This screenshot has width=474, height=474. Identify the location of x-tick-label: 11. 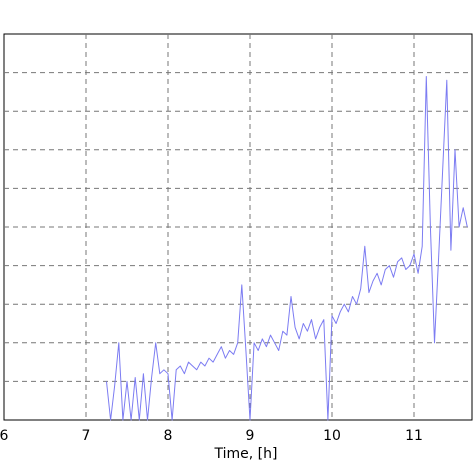
(414, 436).